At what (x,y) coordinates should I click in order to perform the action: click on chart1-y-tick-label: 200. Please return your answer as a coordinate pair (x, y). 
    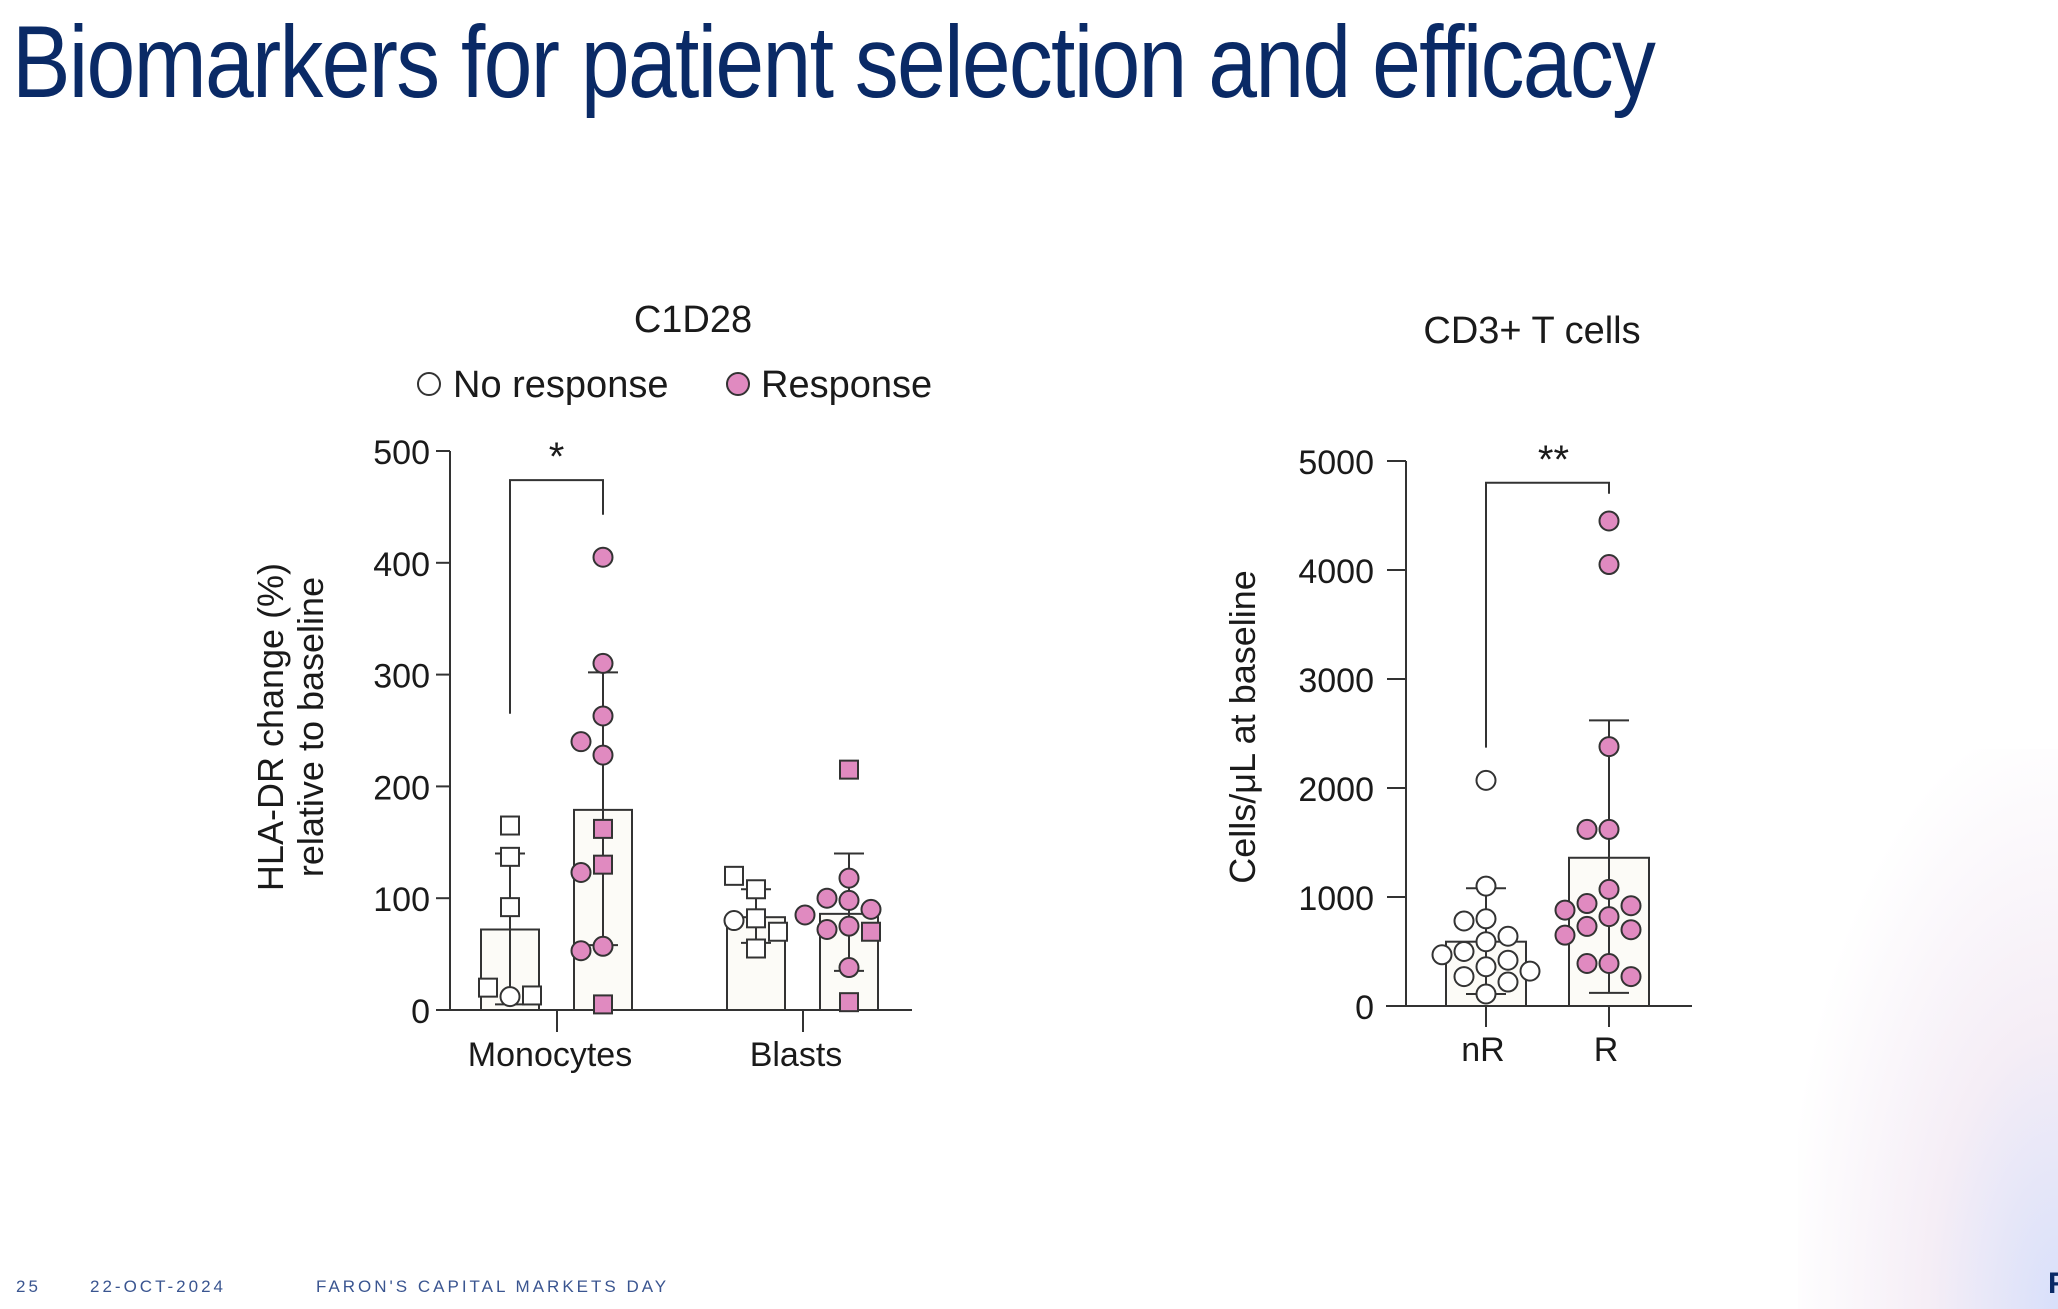
    Looking at the image, I should click on (401, 788).